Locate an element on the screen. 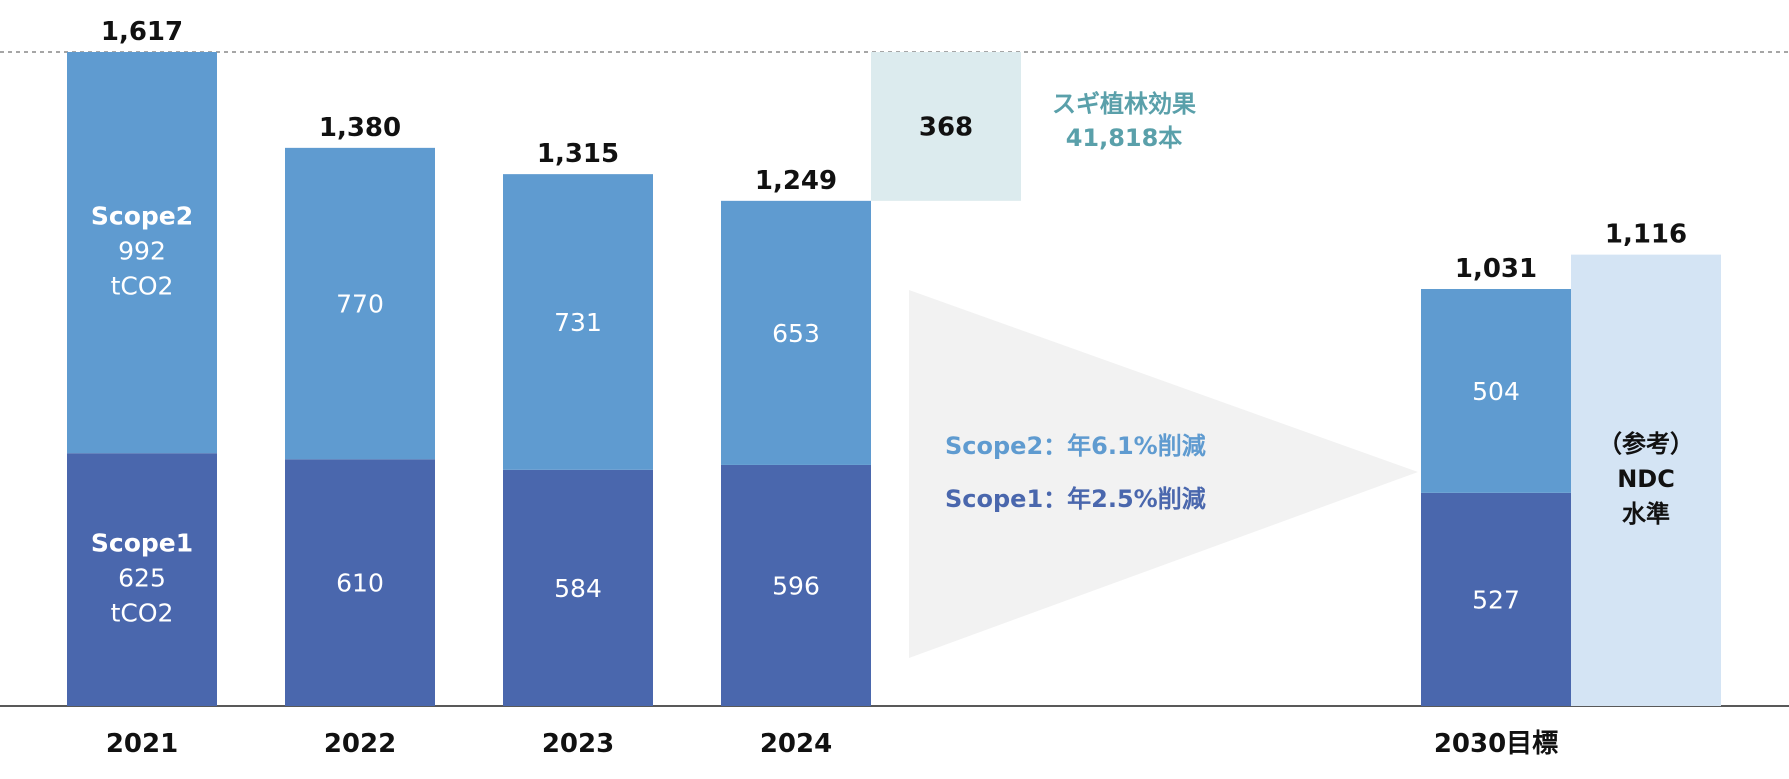  total-label-3: 1,249 is located at coordinates (796, 181).